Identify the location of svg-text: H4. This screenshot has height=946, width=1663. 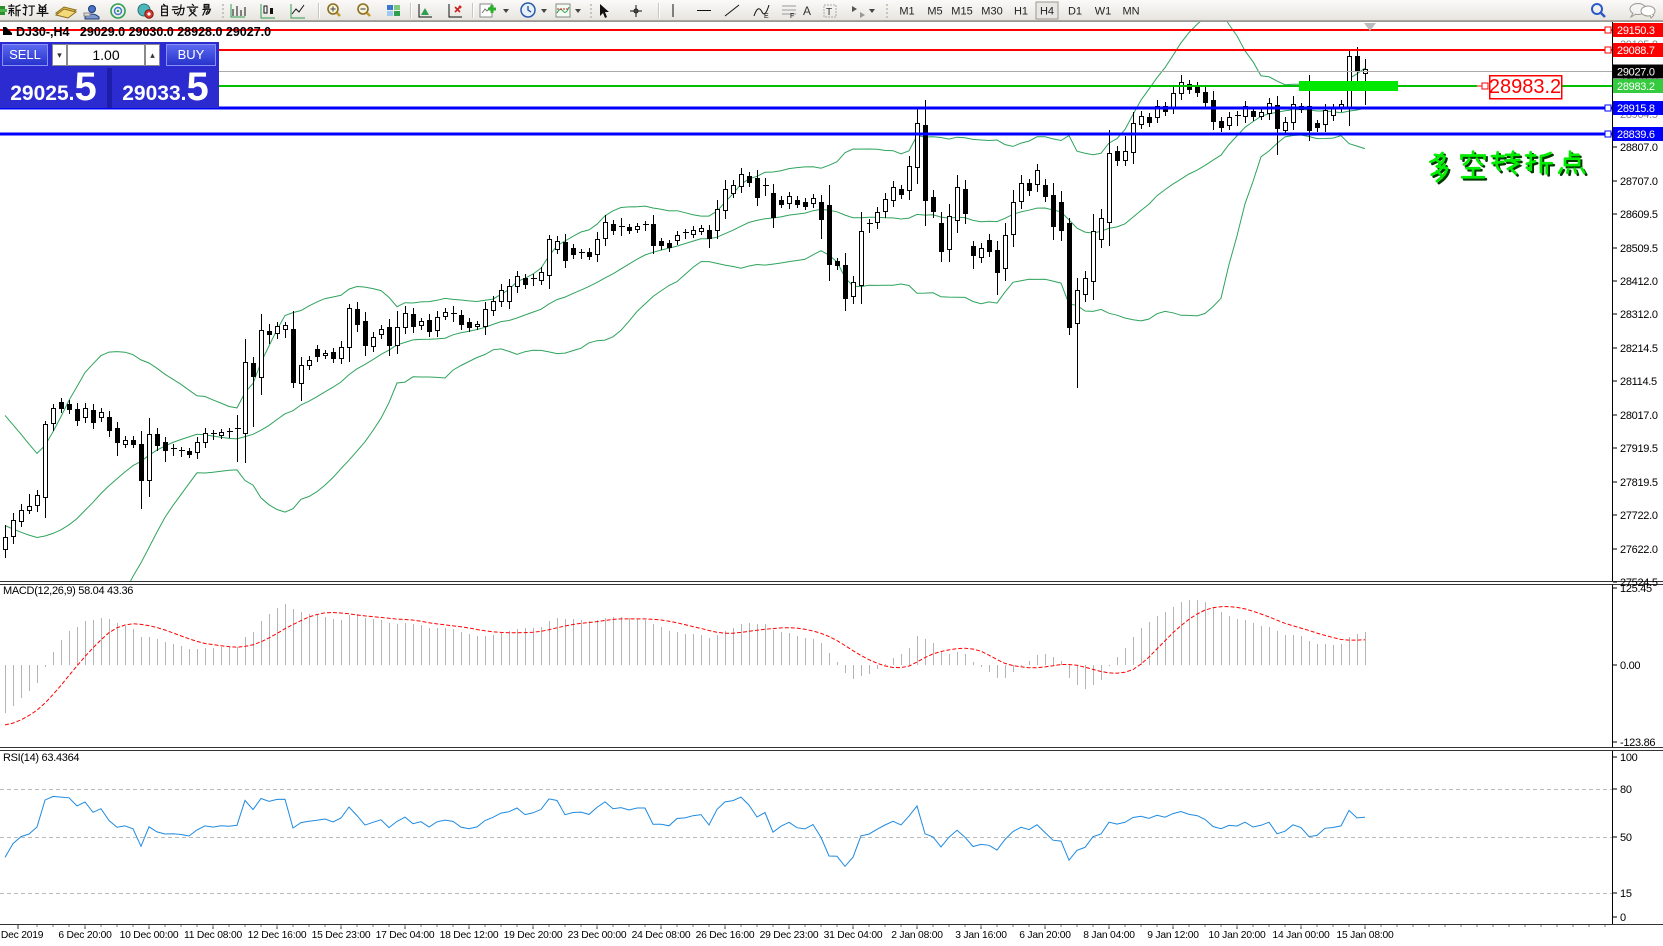
(1047, 12).